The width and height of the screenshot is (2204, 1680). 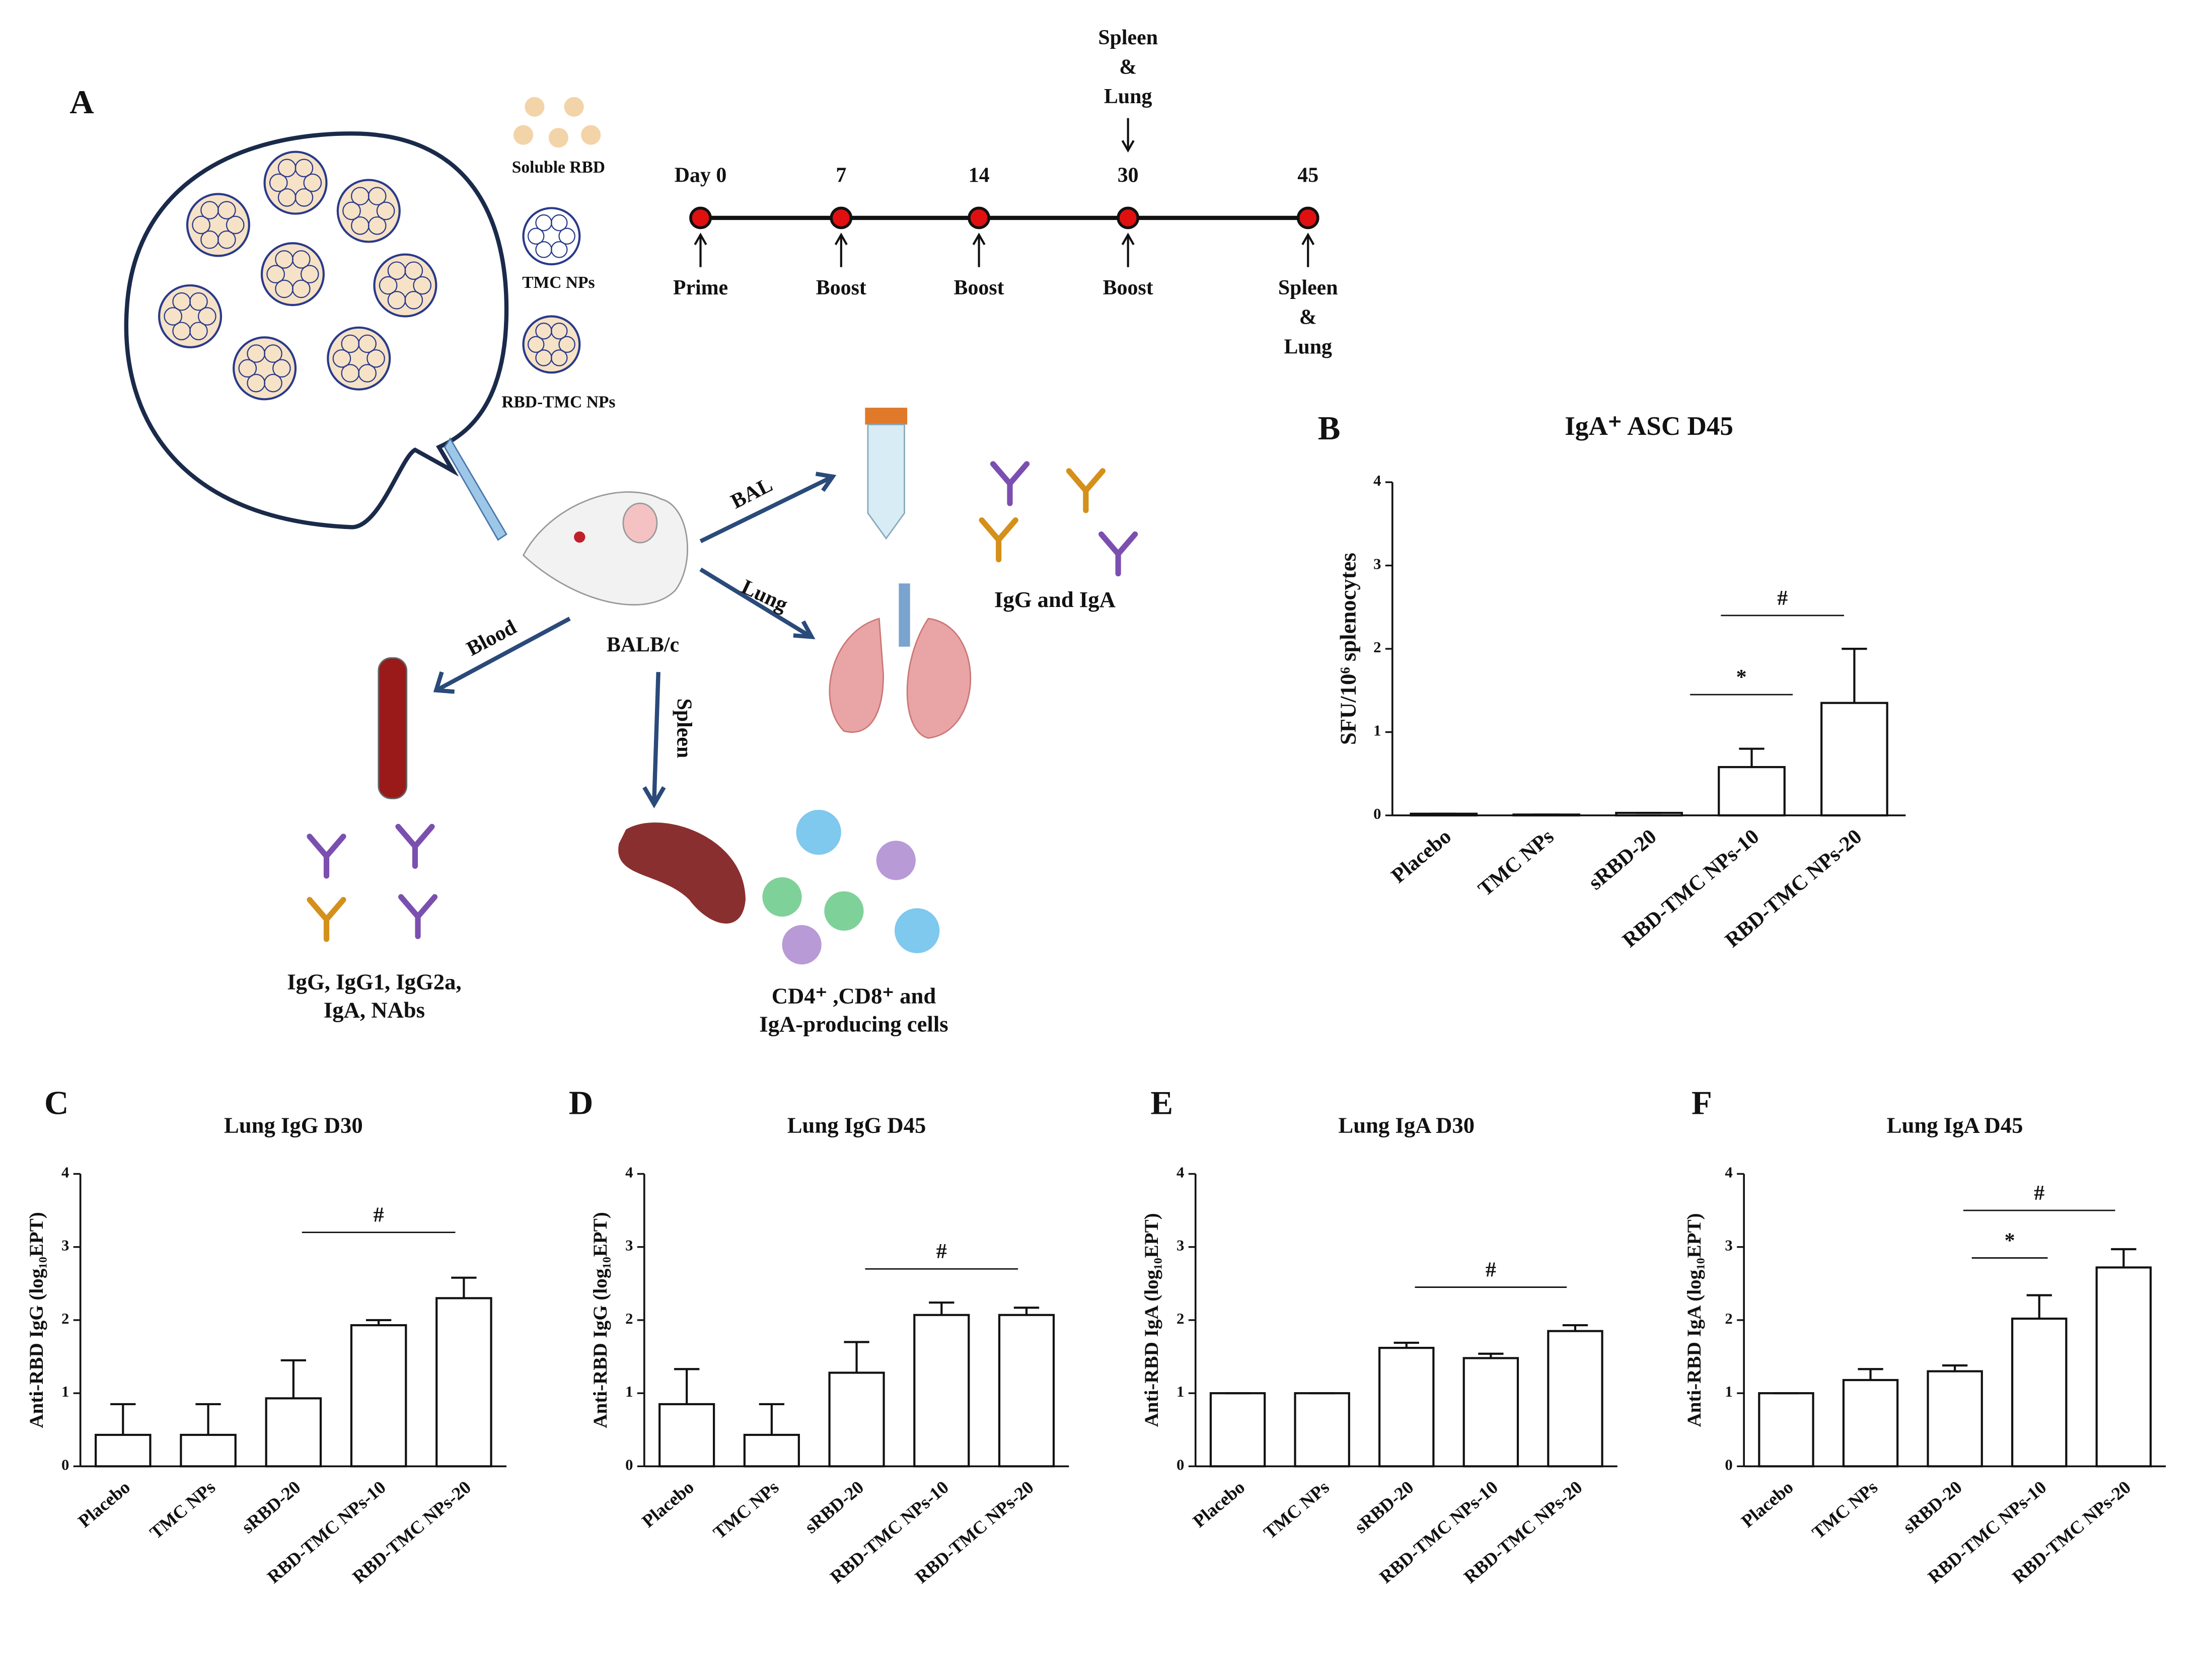 I want to click on y-tick-label: 4, so click(x=1377, y=480).